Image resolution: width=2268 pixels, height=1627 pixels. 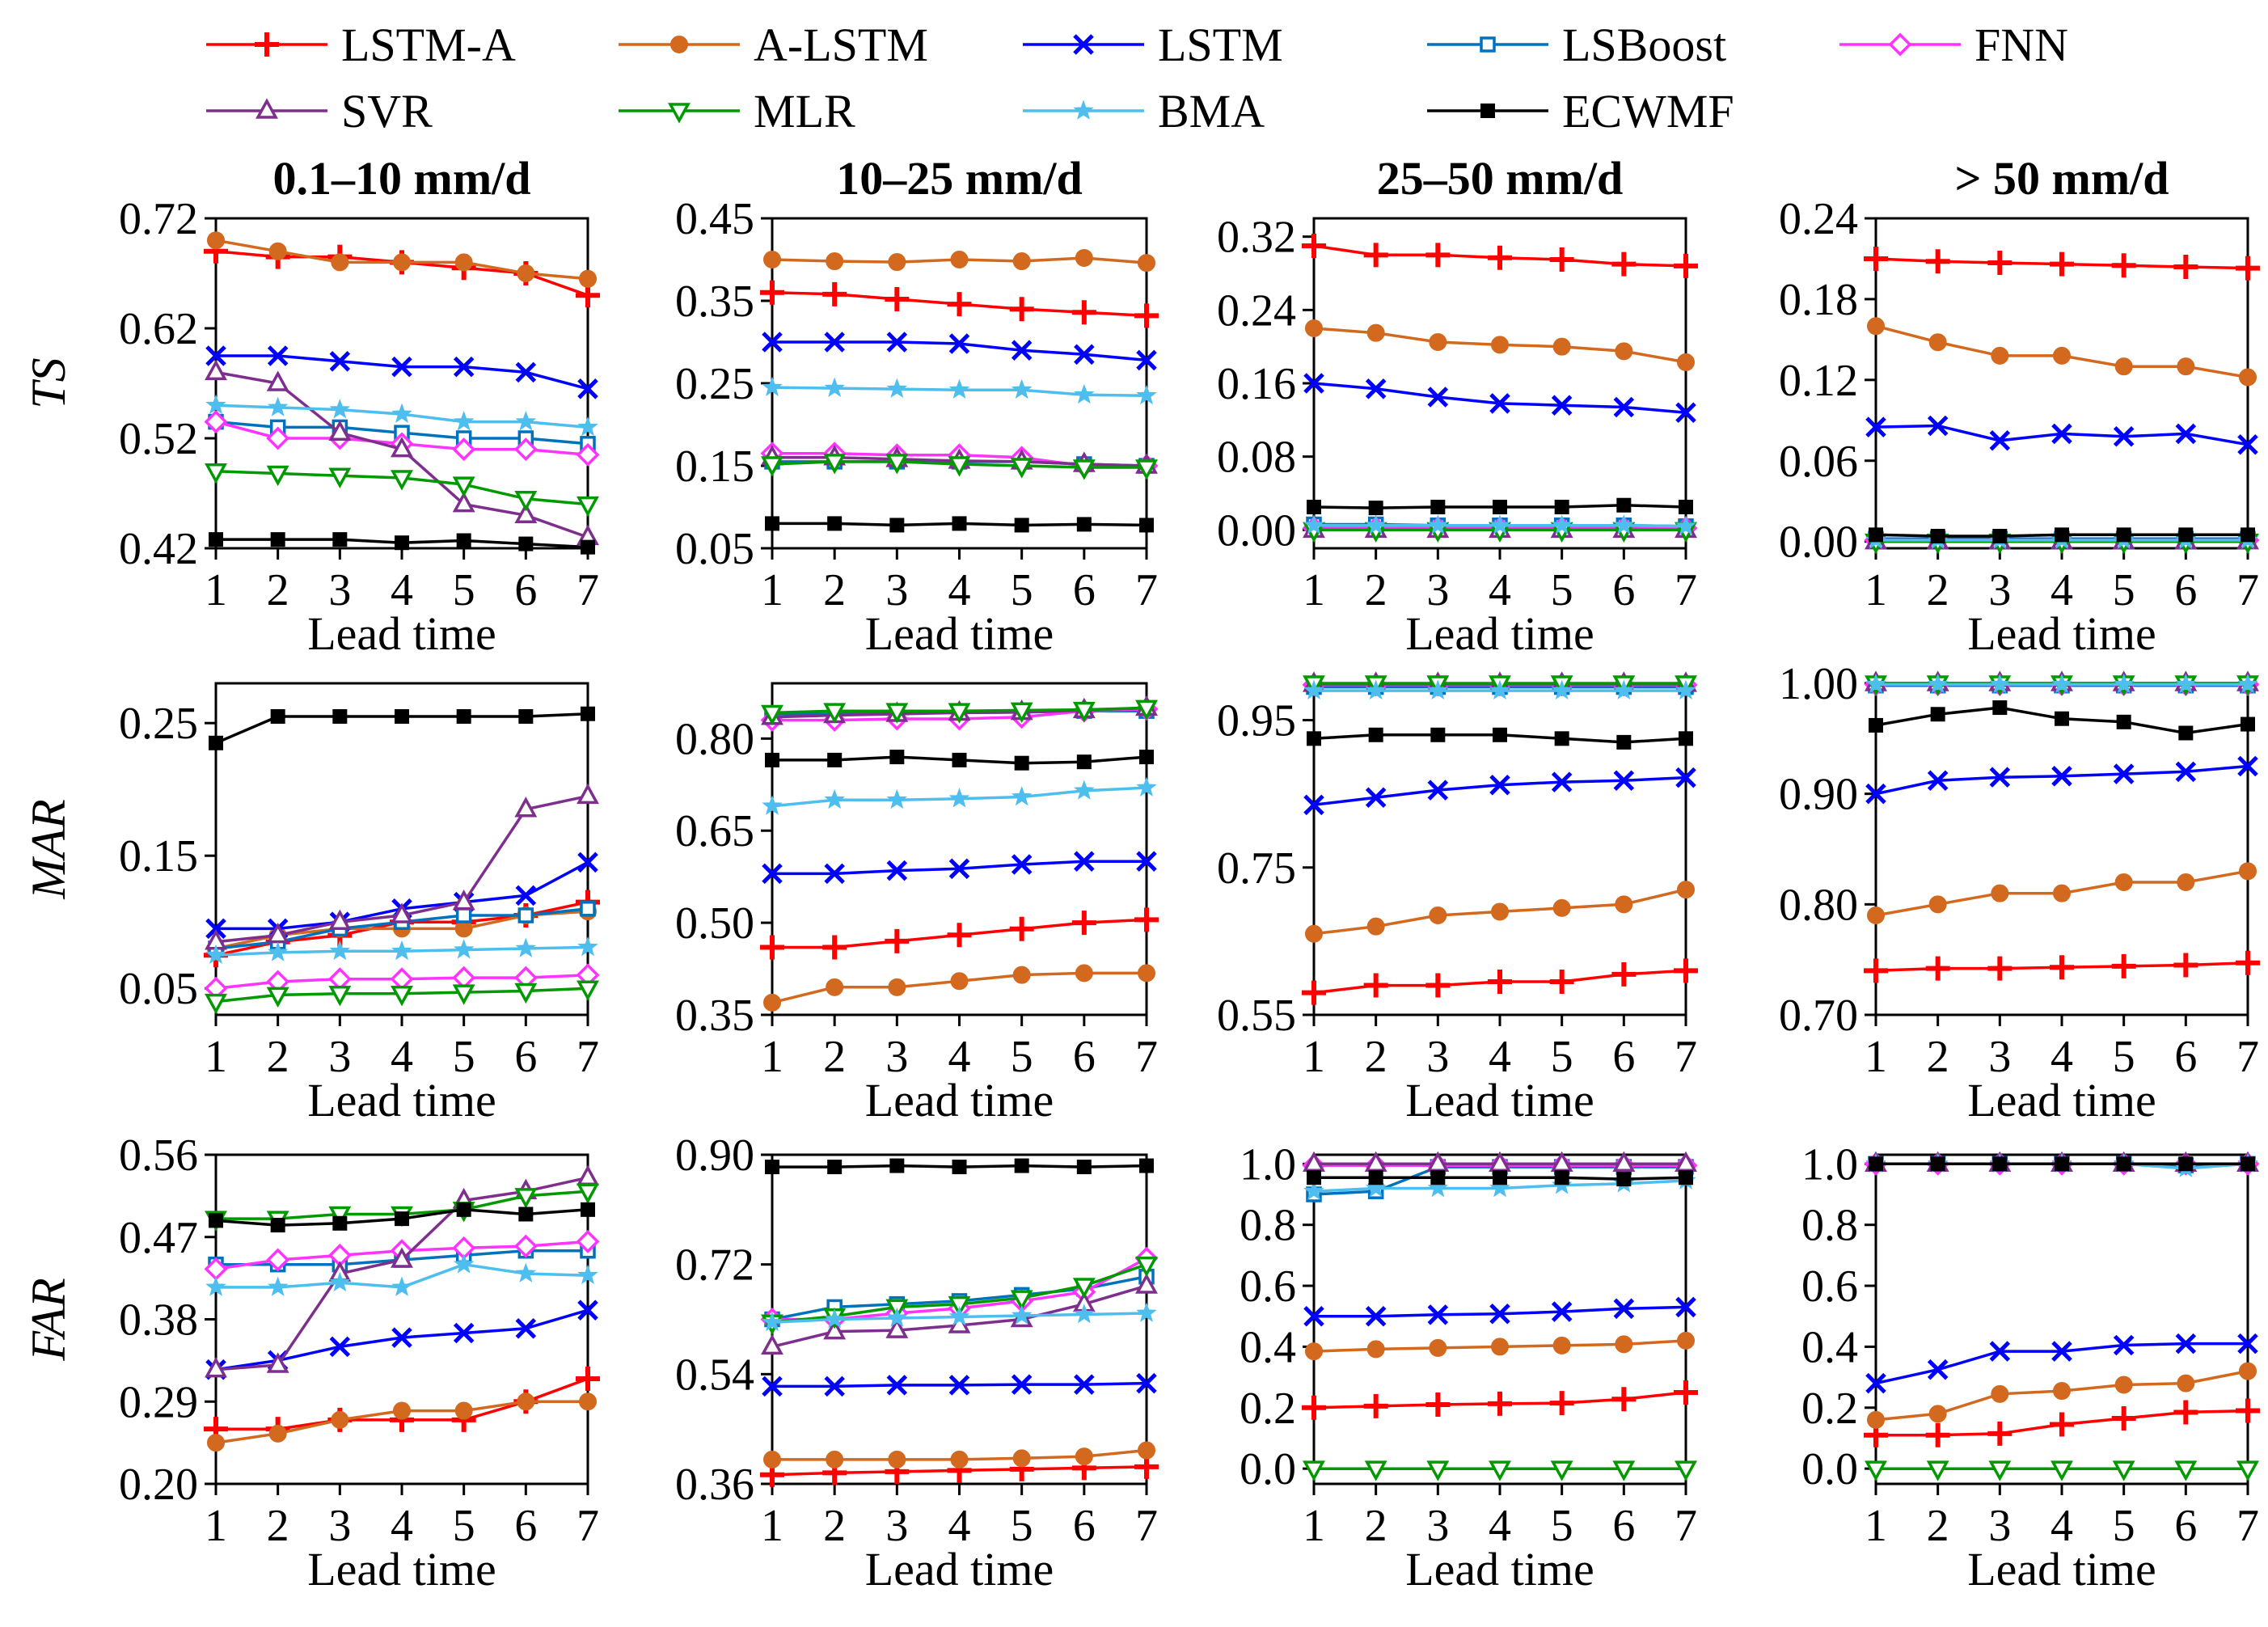 I want to click on y-tick-label: 0.72, so click(x=714, y=1265).